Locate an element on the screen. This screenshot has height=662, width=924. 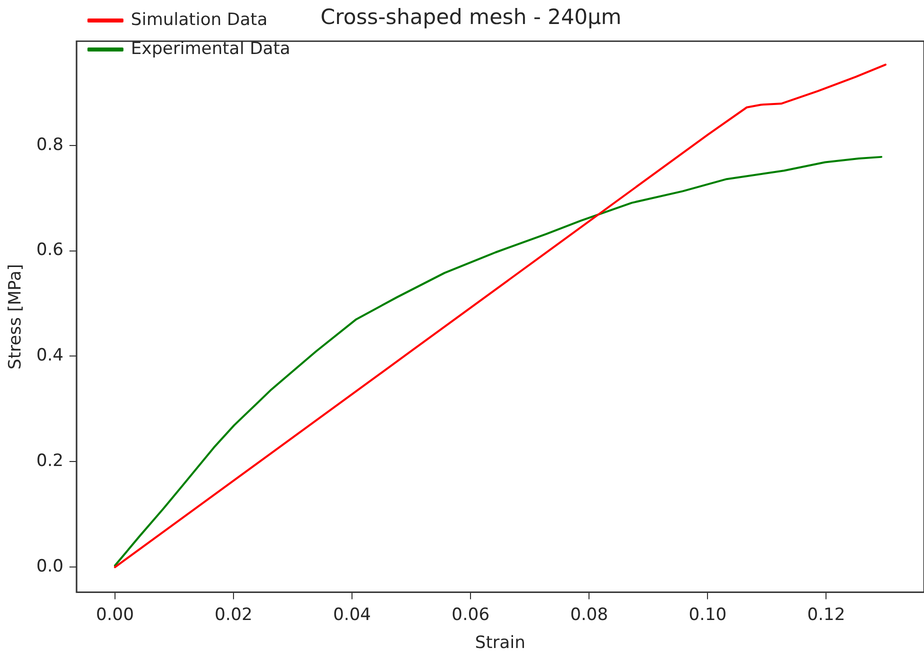
chart-title: Cross-shaped mesh - 240μm is located at coordinates (471, 17).